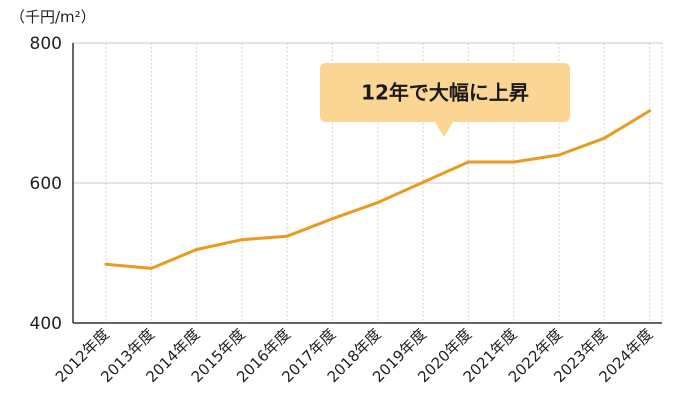  Describe the element at coordinates (46, 44) in the screenshot. I see `y-tick-label: 800` at that location.